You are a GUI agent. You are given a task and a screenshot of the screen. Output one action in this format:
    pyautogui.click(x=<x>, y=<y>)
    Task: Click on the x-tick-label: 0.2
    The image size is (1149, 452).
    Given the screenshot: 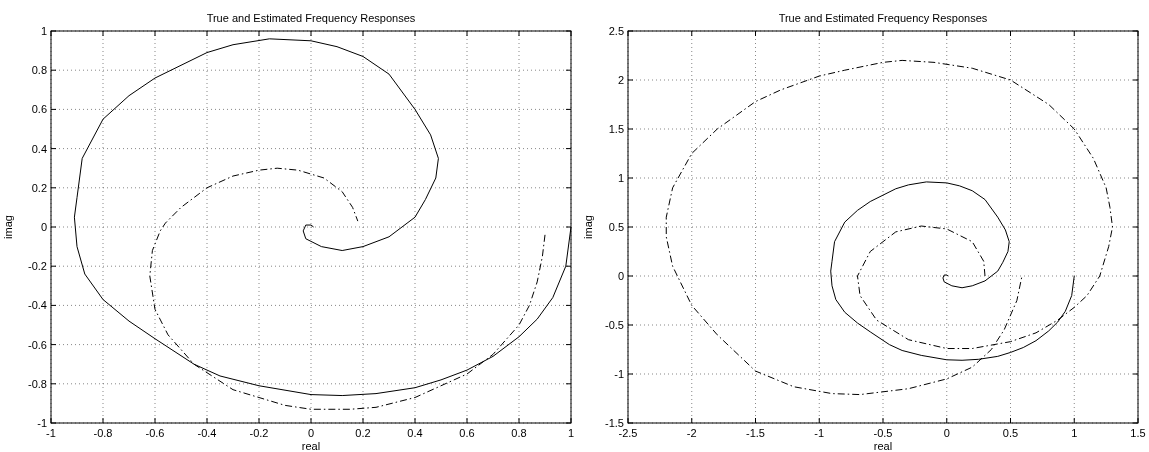 What is the action you would take?
    pyautogui.click(x=363, y=433)
    